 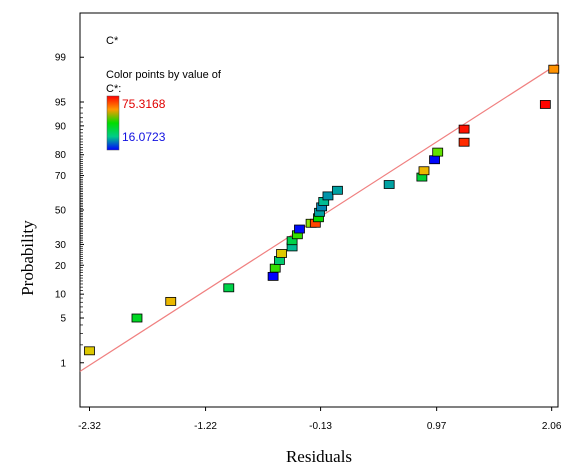 I want to click on chart-title: C*, so click(x=112, y=41).